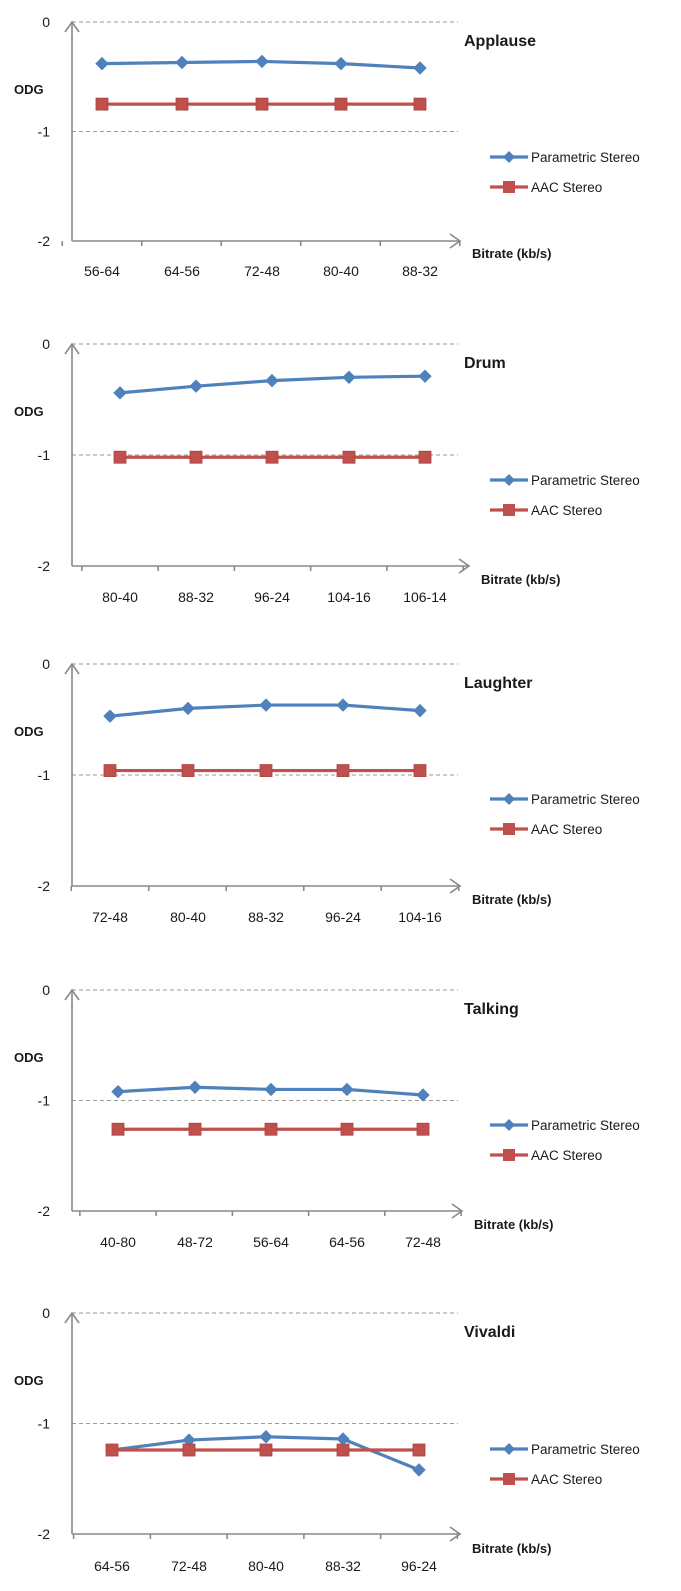  I want to click on x-tick-label: 106-14, so click(425, 597).